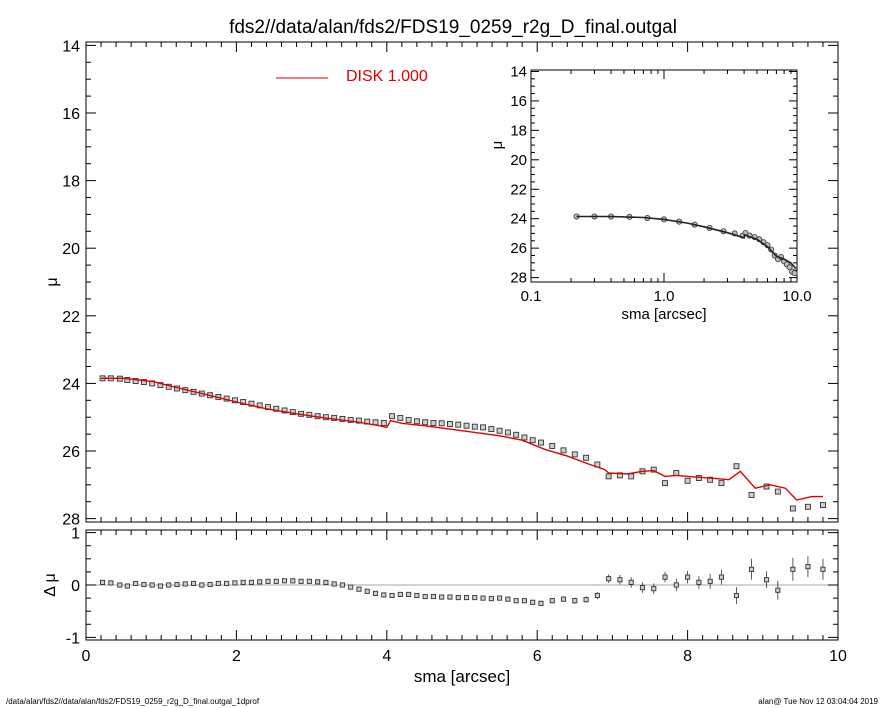 The image size is (885, 708). Describe the element at coordinates (664, 296) in the screenshot. I see `inset-x-tick-label: 1.0` at that location.